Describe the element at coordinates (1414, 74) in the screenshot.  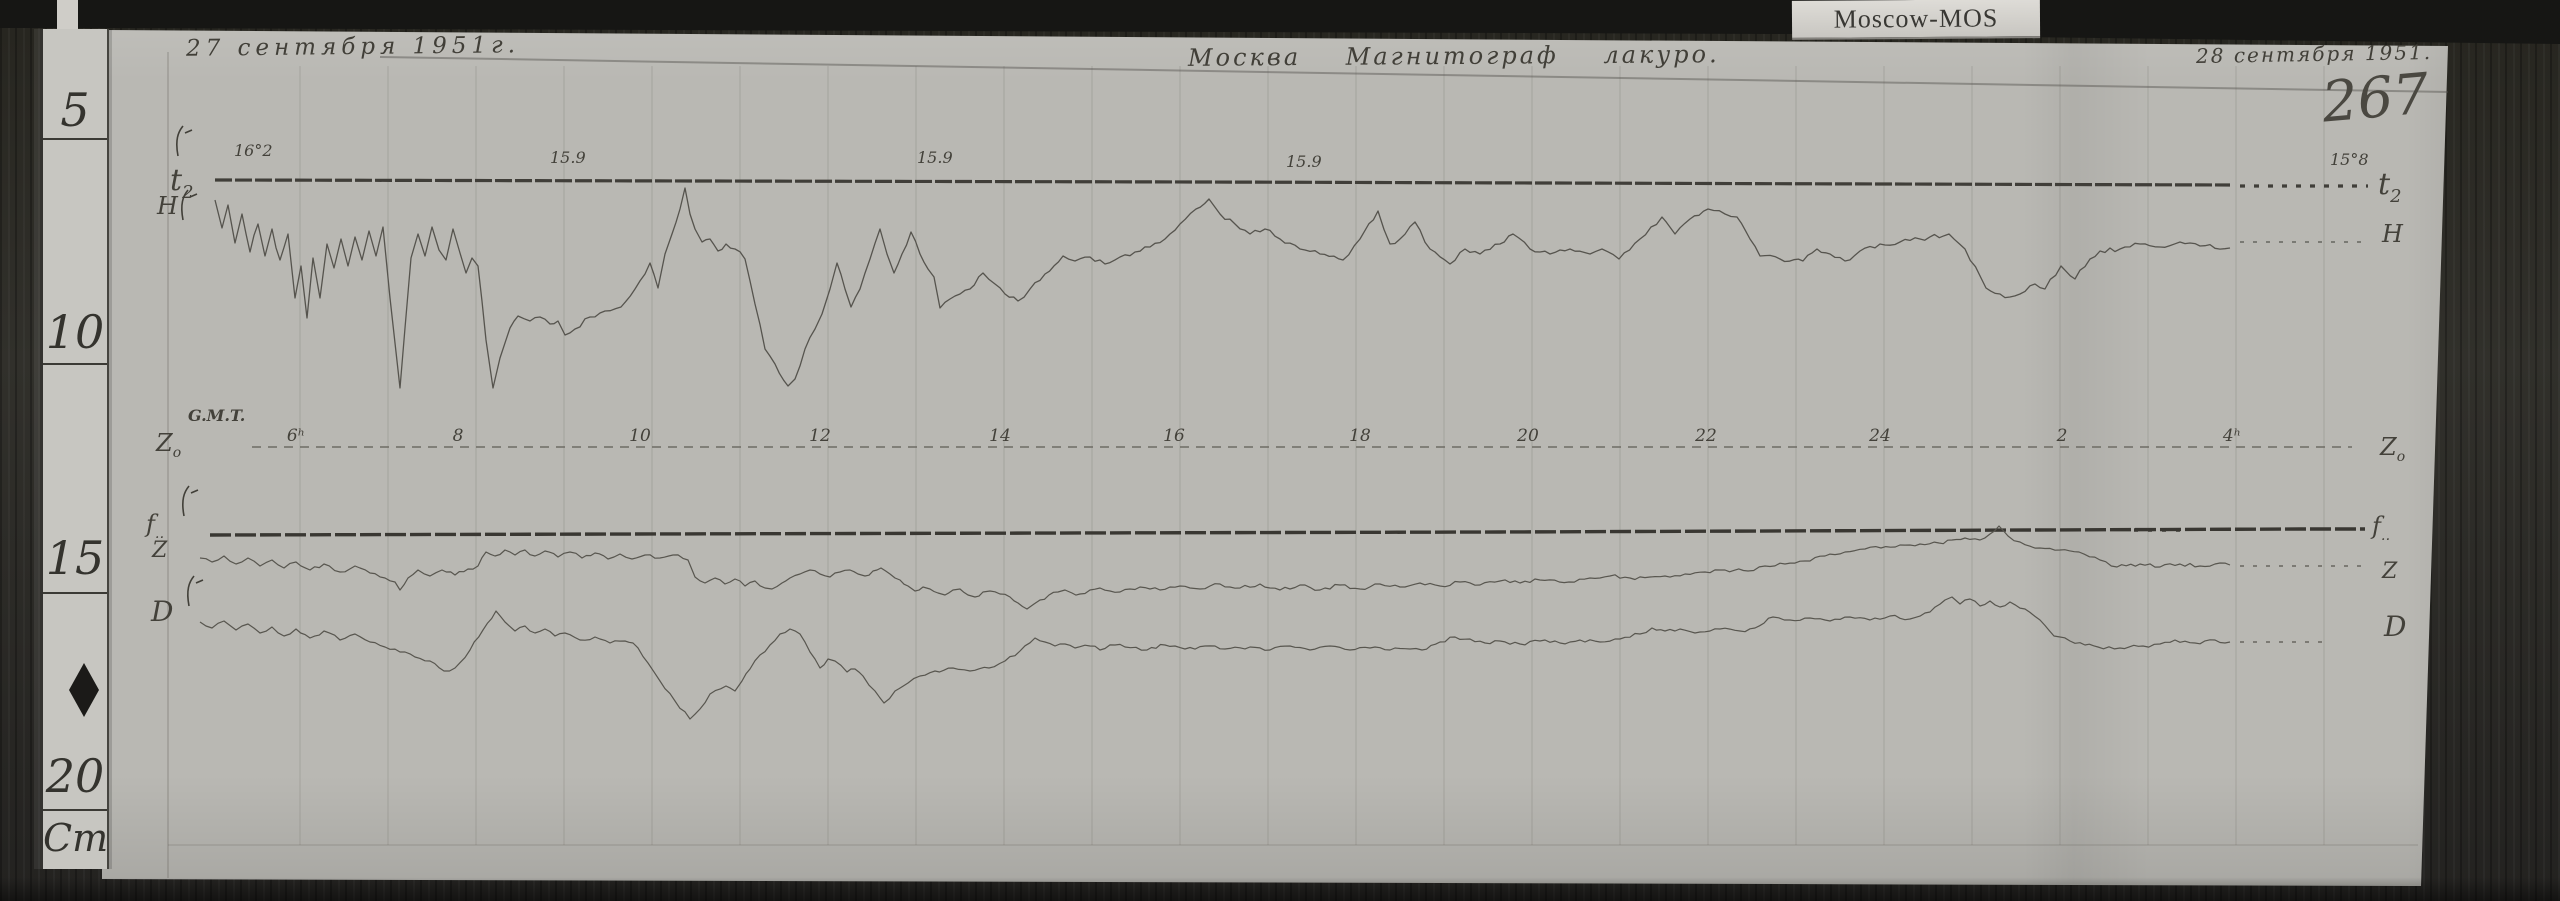
I see `pencil-line` at that location.